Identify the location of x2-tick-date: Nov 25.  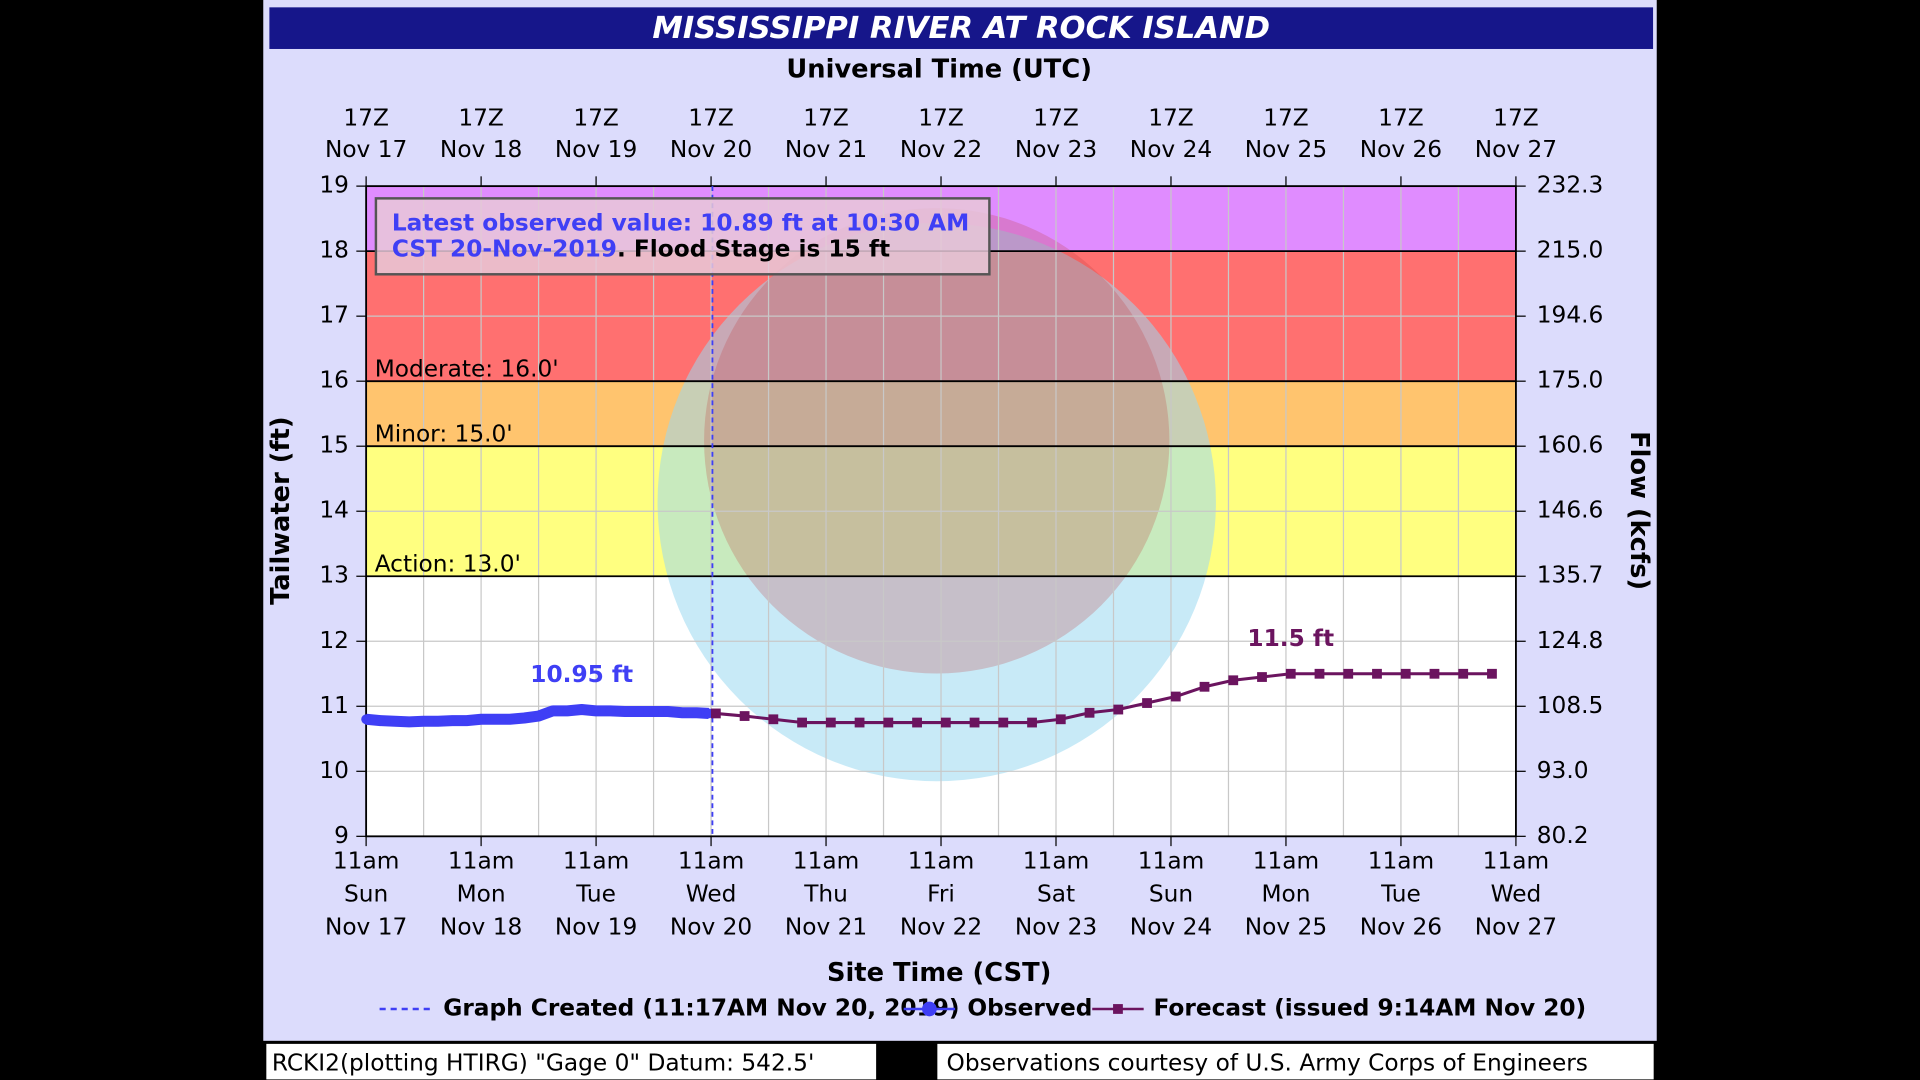
(1286, 149).